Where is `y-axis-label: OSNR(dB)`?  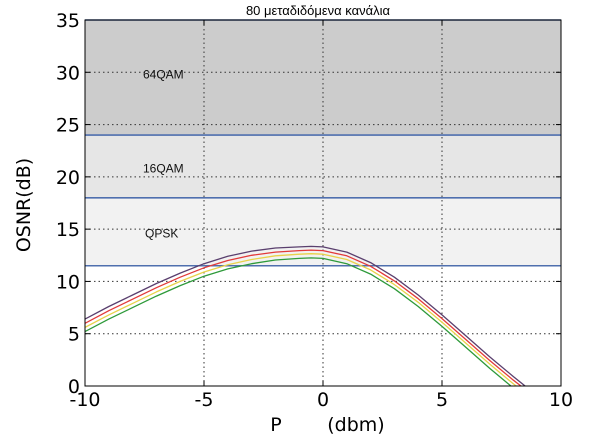
y-axis-label: OSNR(dB) is located at coordinates (24, 205).